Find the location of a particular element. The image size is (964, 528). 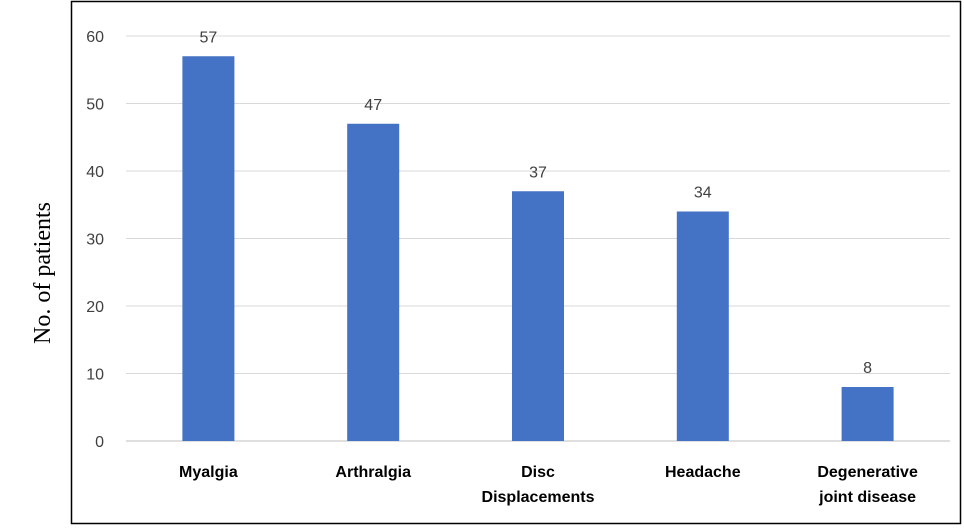

y-tick-label: 60 is located at coordinates (95, 37).